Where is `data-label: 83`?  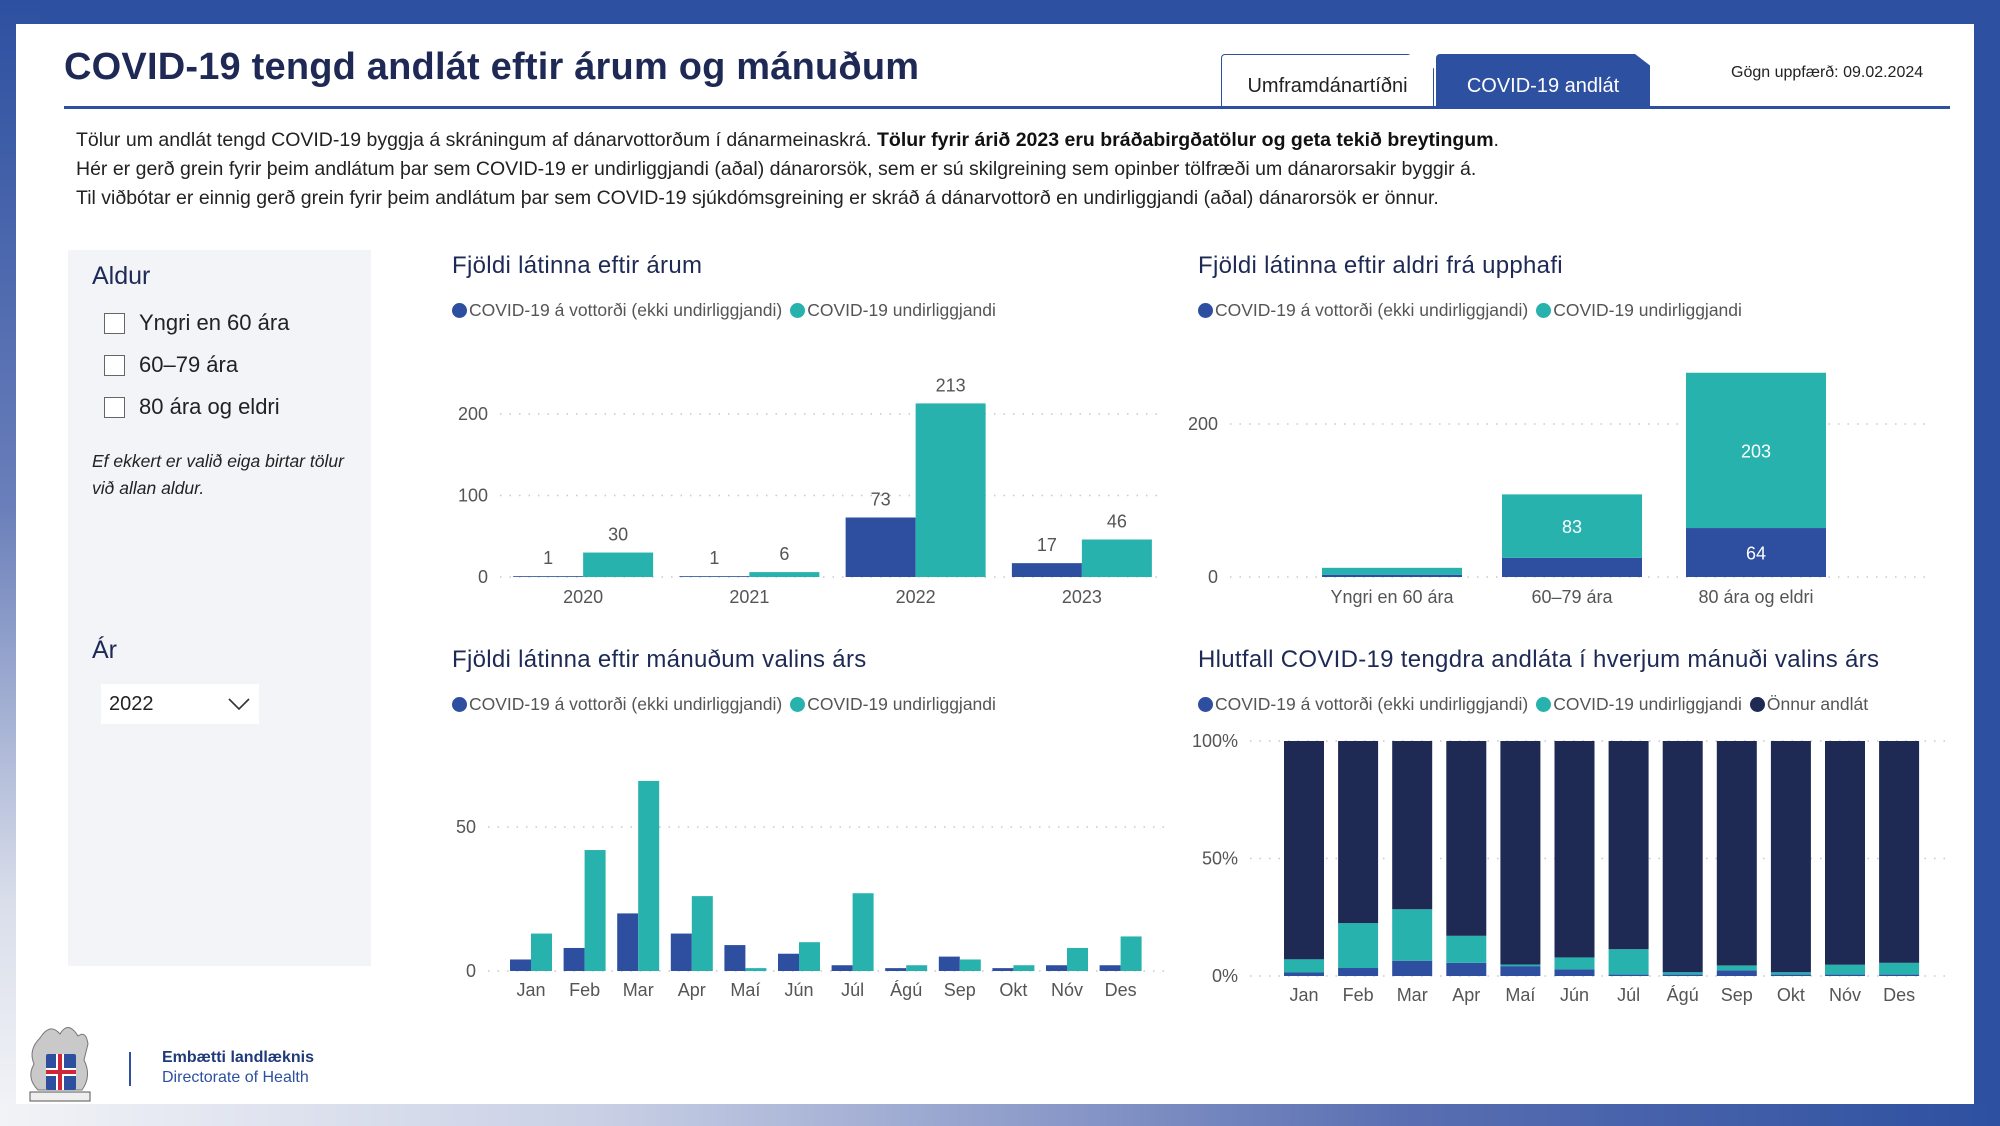 data-label: 83 is located at coordinates (1572, 527).